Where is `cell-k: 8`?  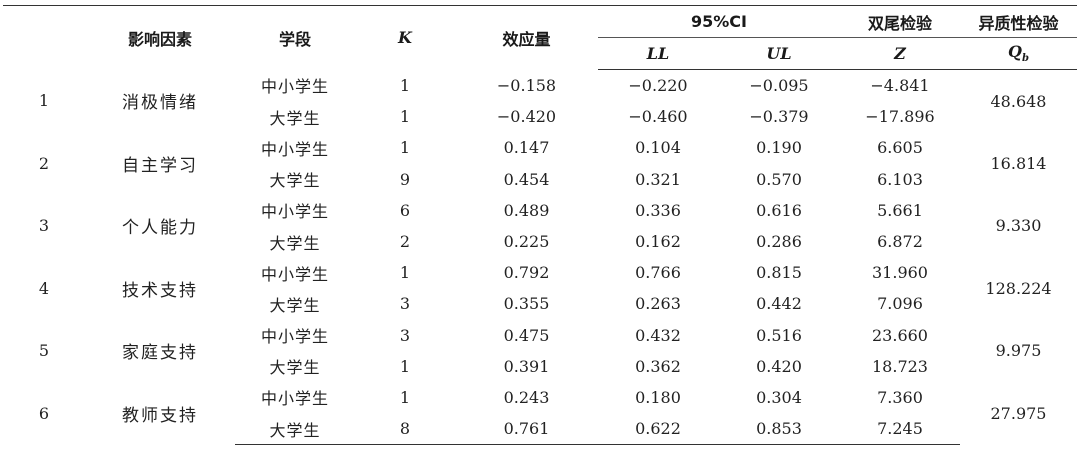
cell-k: 8 is located at coordinates (405, 429).